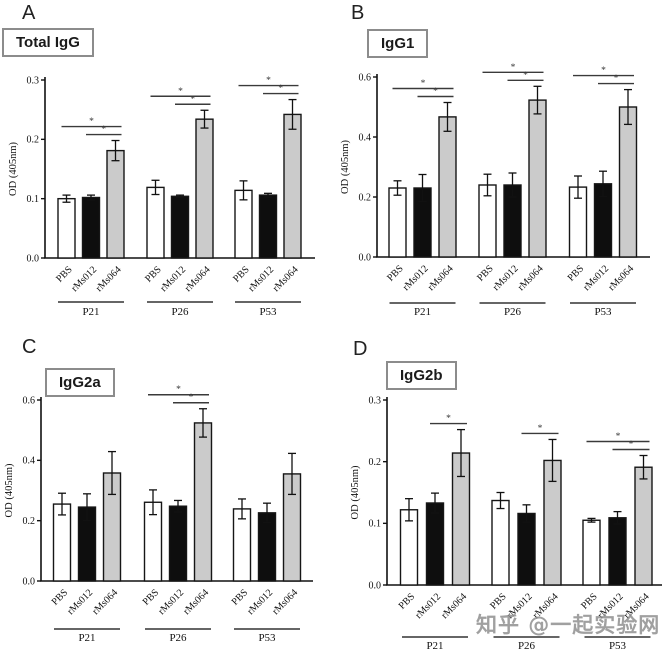  I want to click on panel-c-title: IgG2a, so click(80, 382).